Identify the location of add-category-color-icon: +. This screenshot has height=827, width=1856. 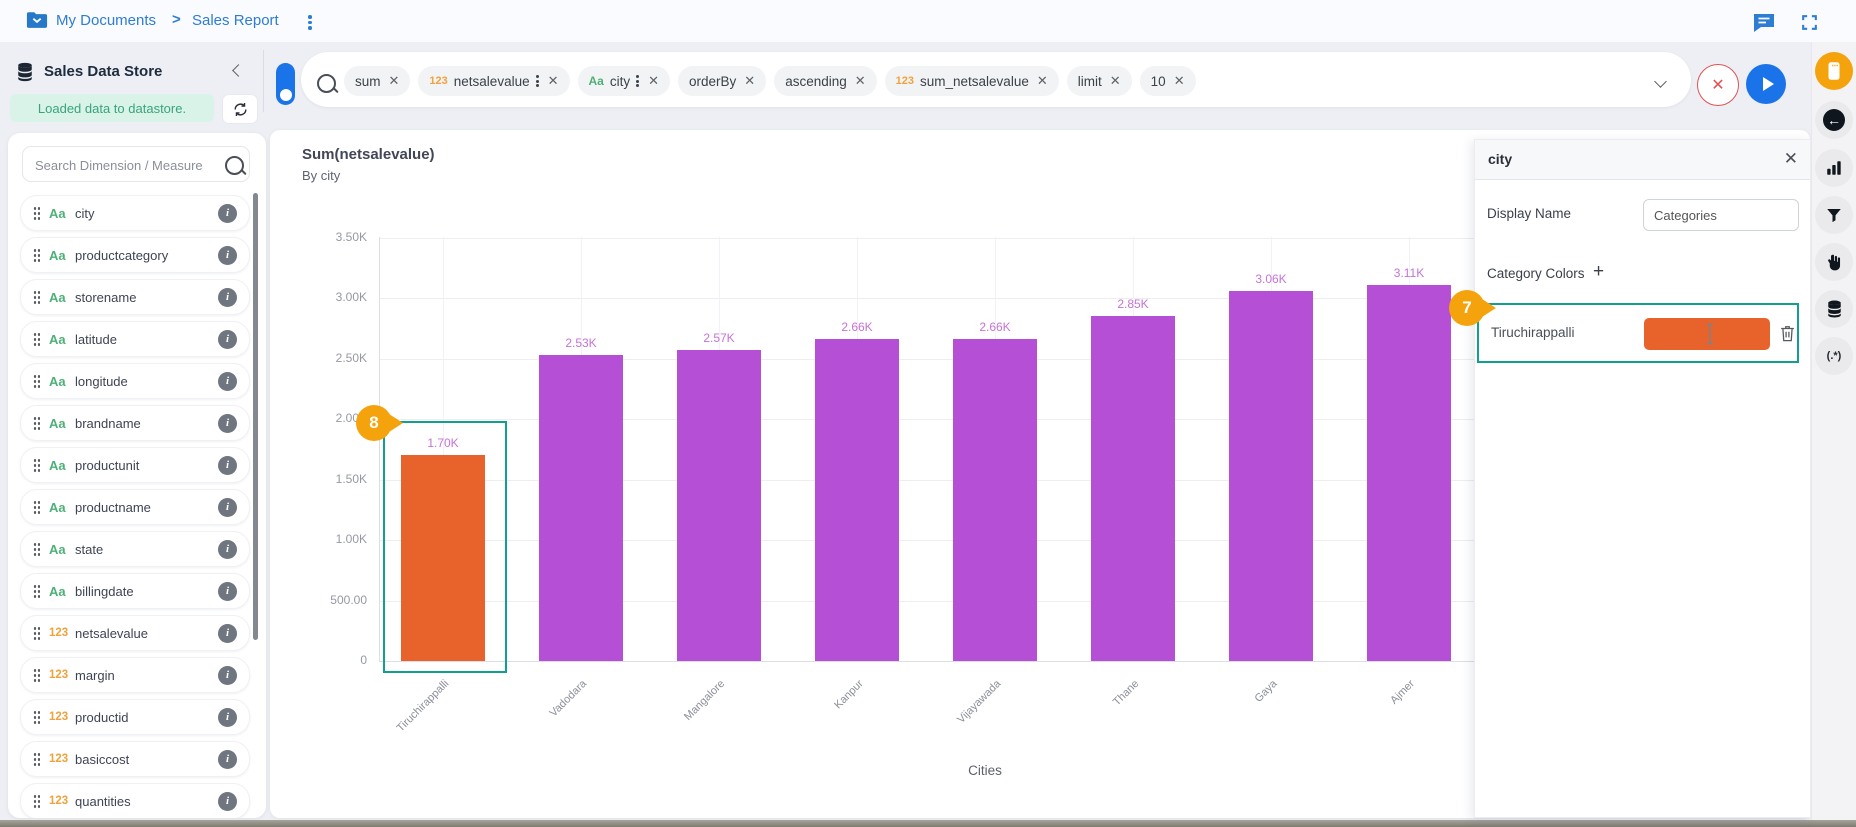
(1599, 271).